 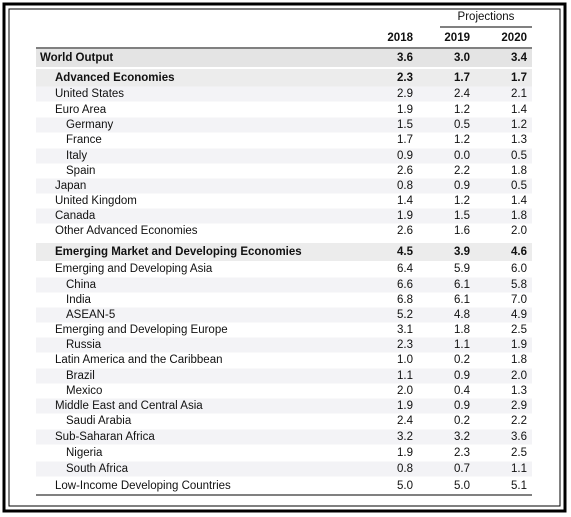 What do you see at coordinates (519, 94) in the screenshot?
I see `cell-value: 2.1` at bounding box center [519, 94].